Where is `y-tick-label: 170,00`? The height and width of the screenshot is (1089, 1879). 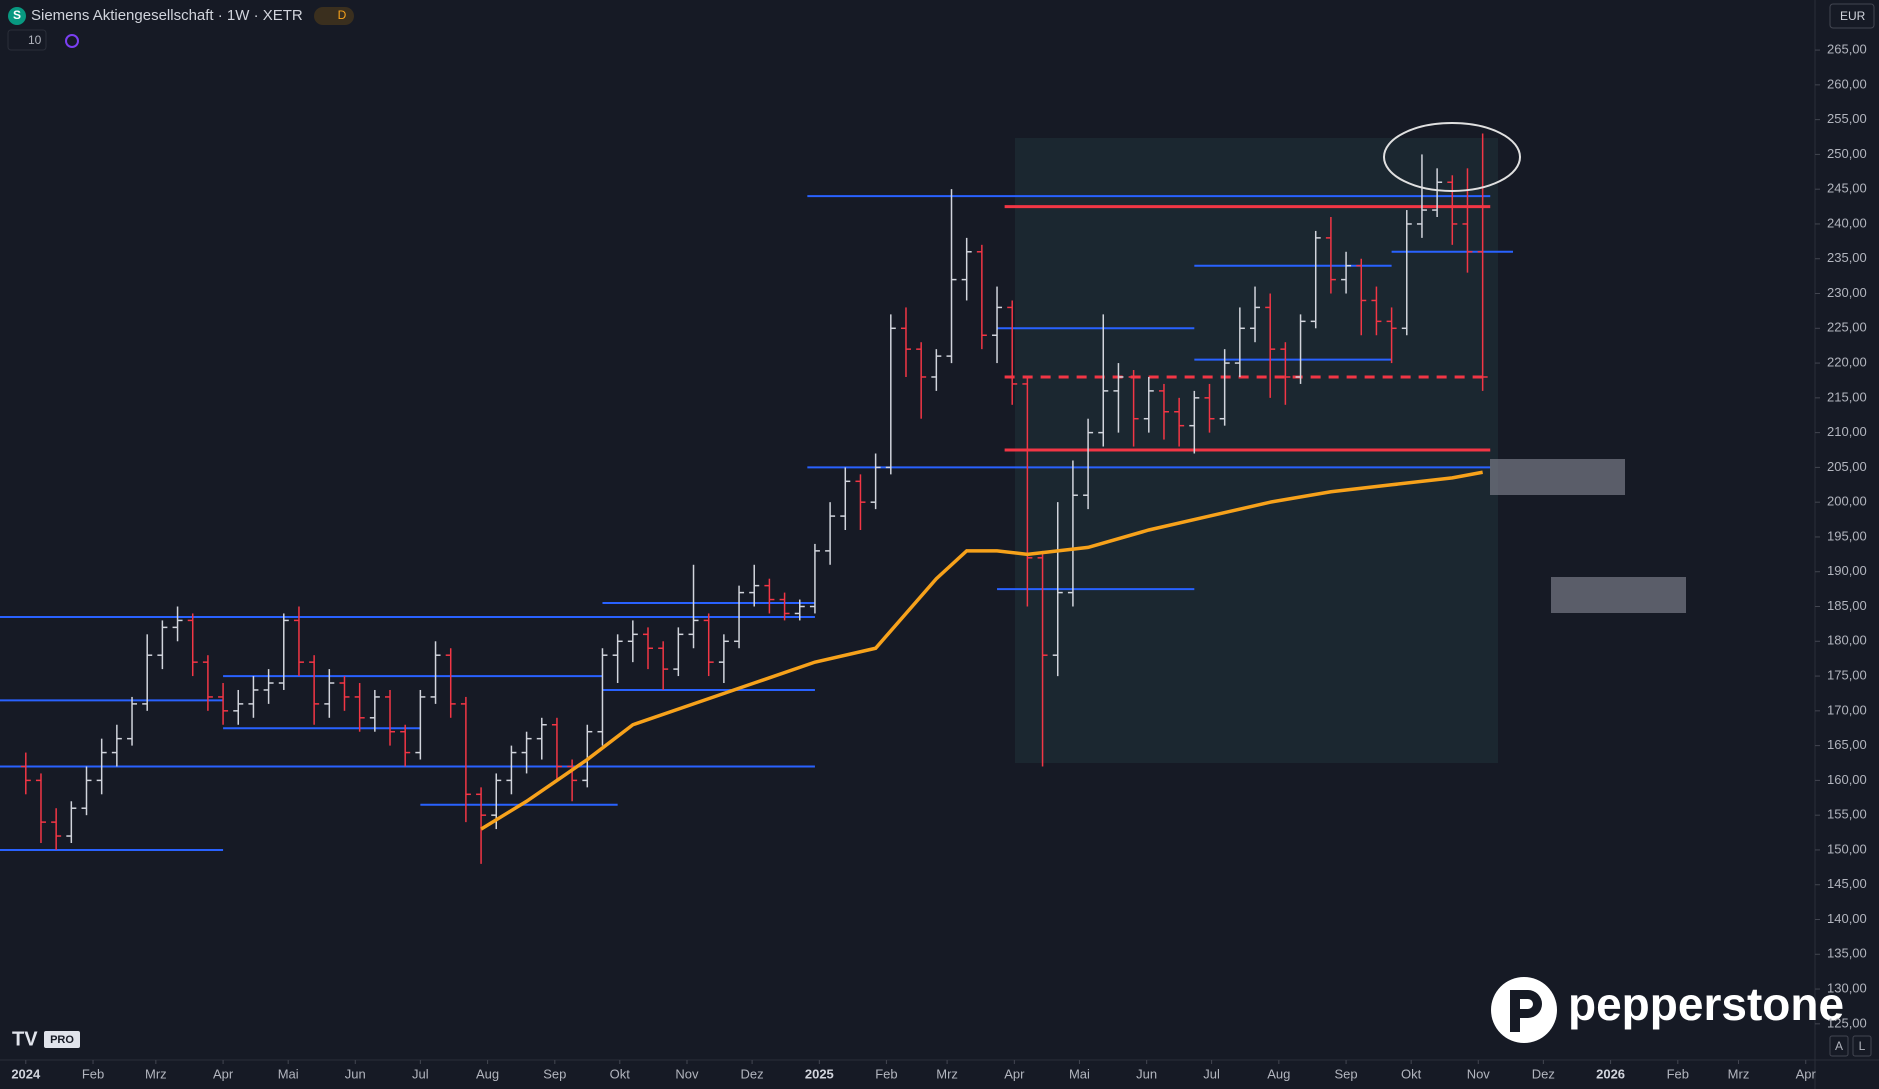
y-tick-label: 170,00 is located at coordinates (1847, 709).